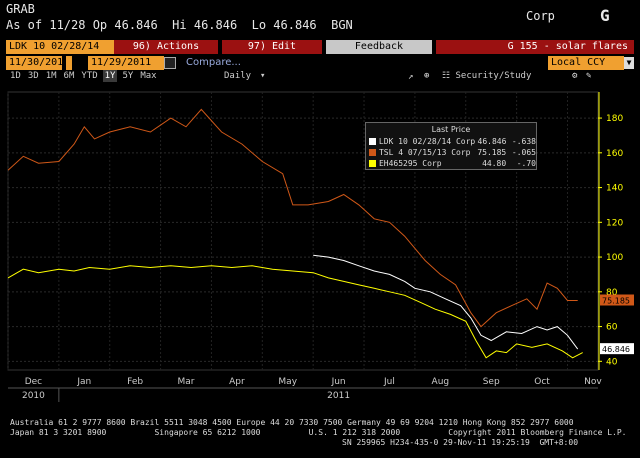 The width and height of the screenshot is (640, 458). Describe the element at coordinates (15, 76) in the screenshot. I see `period-tab-1d: 1D` at that location.